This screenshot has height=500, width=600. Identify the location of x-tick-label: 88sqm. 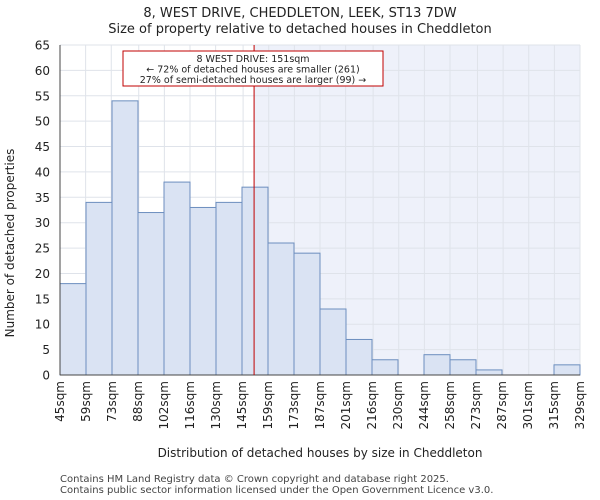
(138, 401).